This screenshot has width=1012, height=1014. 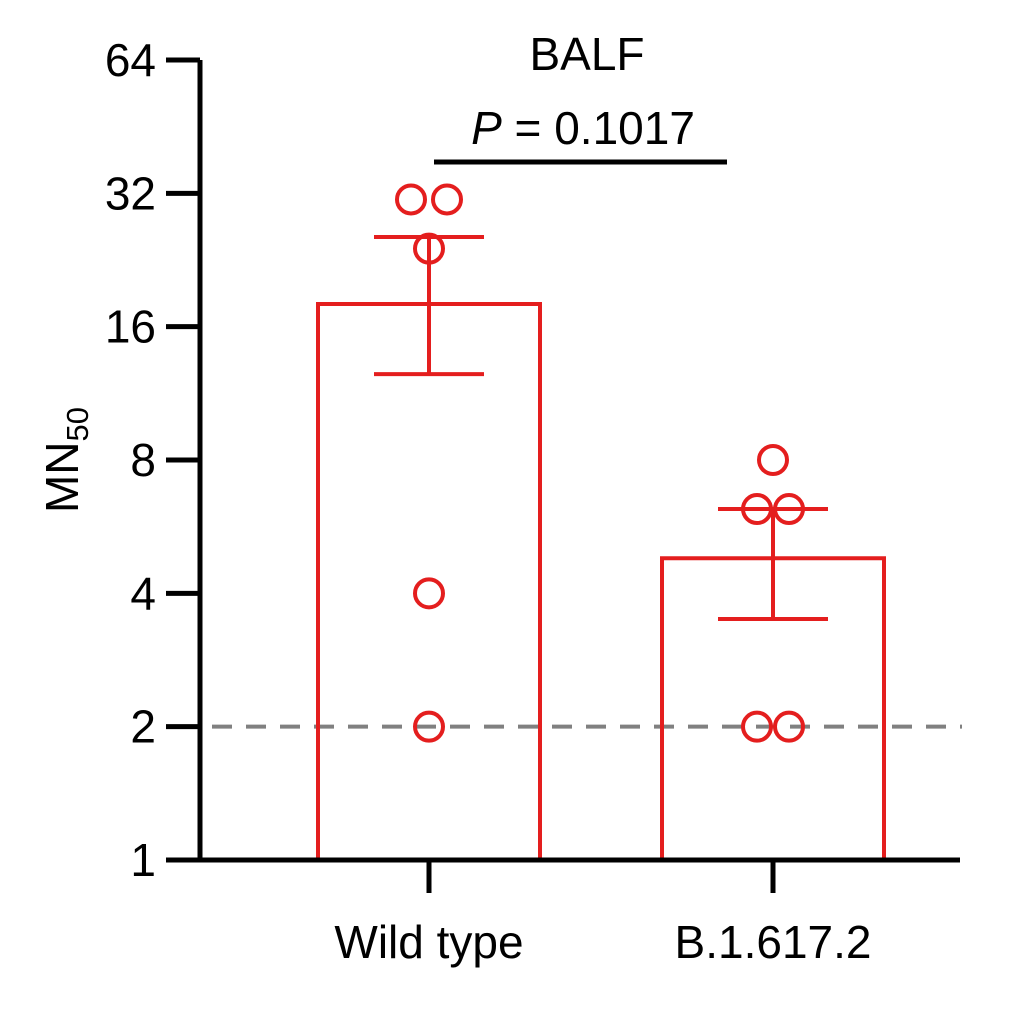 I want to click on p-symbol: P, so click(x=486, y=128).